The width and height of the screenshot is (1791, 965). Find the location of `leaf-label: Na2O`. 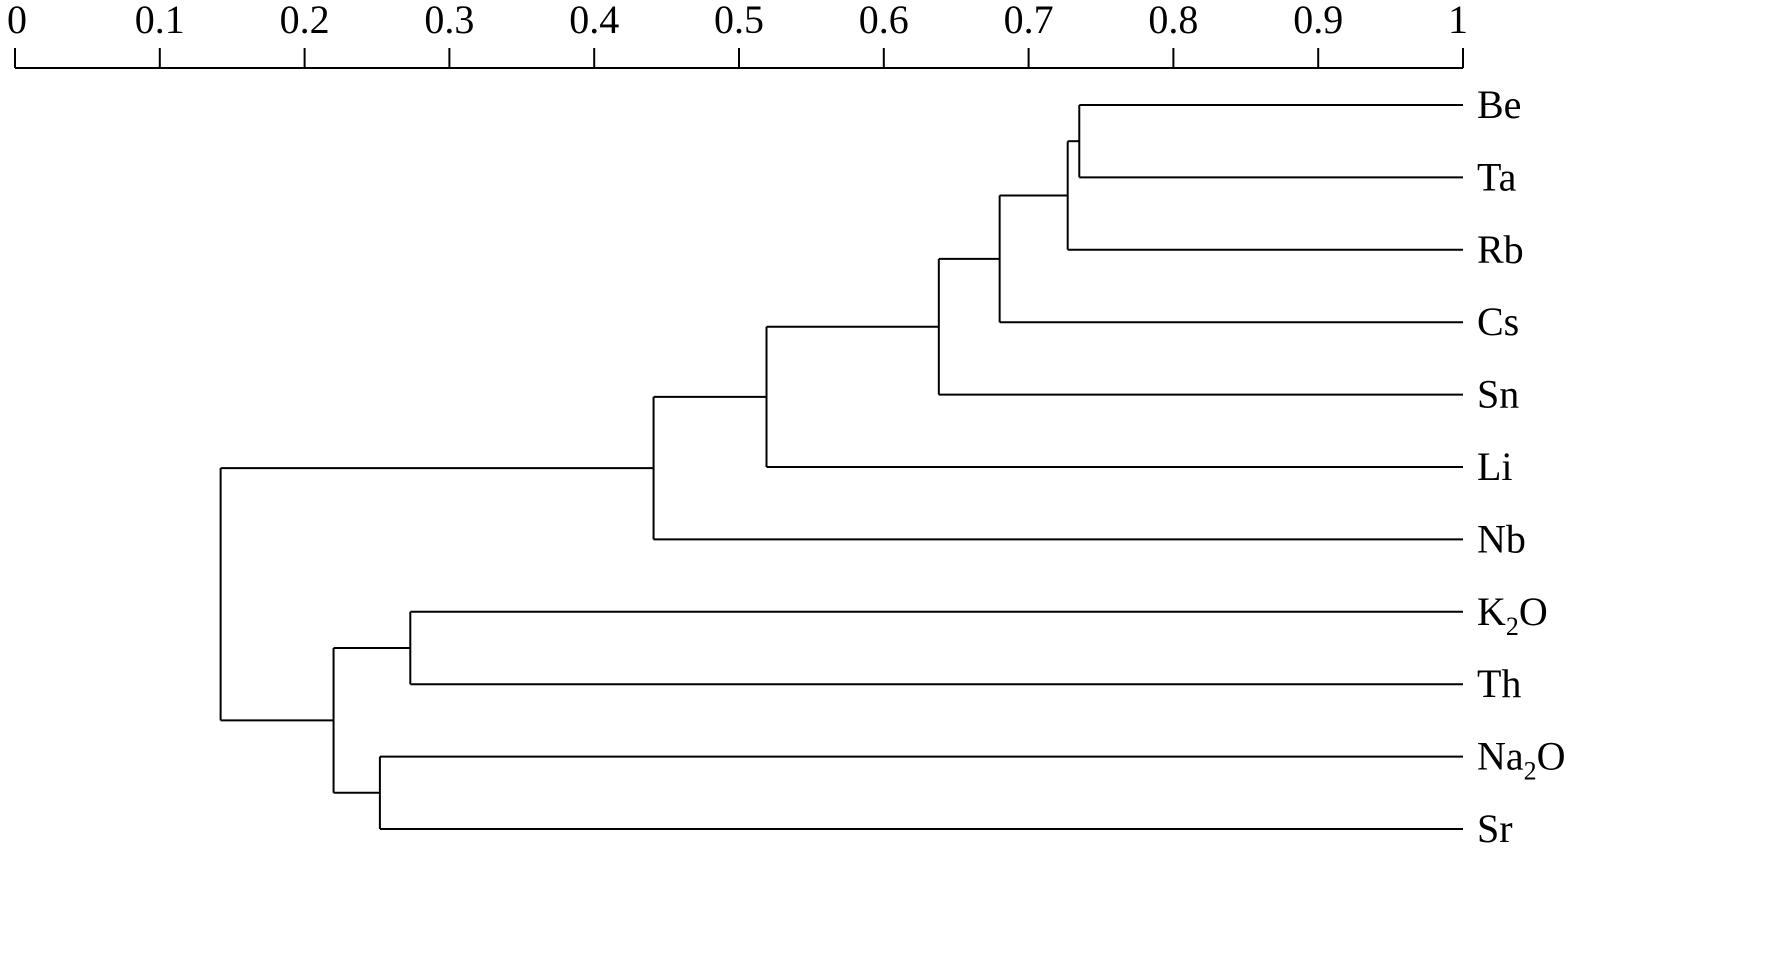

leaf-label: Na2O is located at coordinates (1521, 760).